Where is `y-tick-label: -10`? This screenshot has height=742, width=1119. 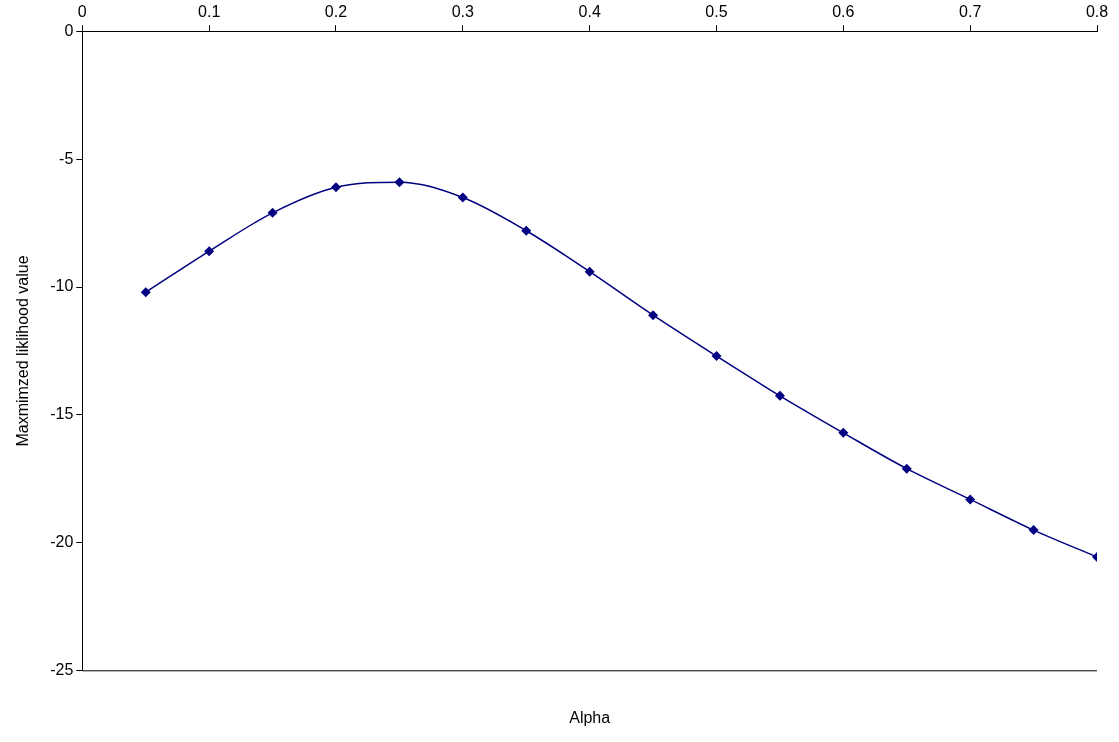
y-tick-label: -10 is located at coordinates (62, 286).